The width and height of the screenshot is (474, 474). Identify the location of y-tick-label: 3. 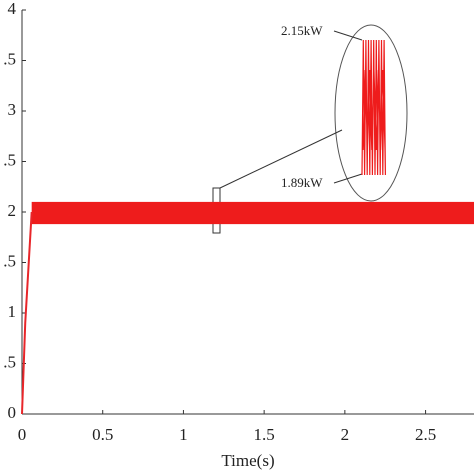
(12, 109).